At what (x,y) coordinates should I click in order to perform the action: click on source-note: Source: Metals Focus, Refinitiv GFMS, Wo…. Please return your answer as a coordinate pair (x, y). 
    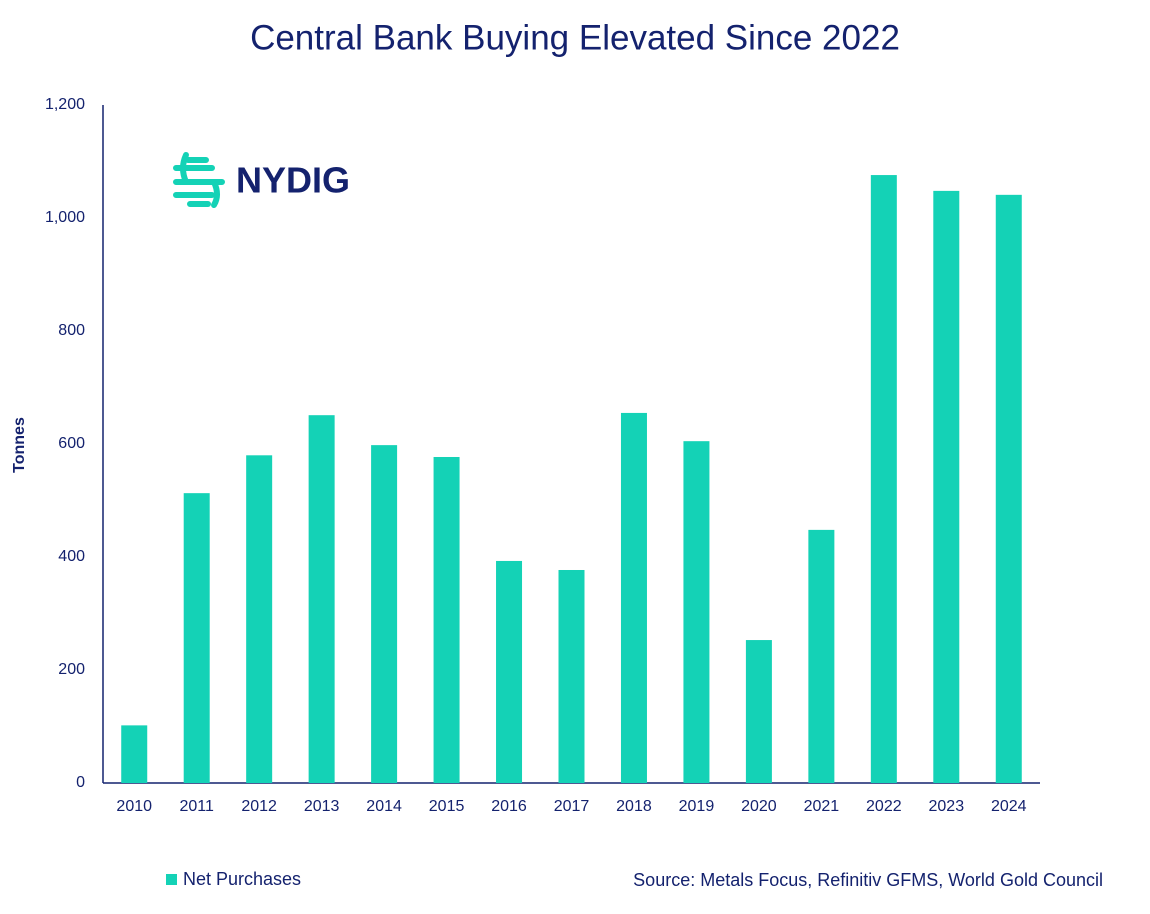
    Looking at the image, I should click on (868, 880).